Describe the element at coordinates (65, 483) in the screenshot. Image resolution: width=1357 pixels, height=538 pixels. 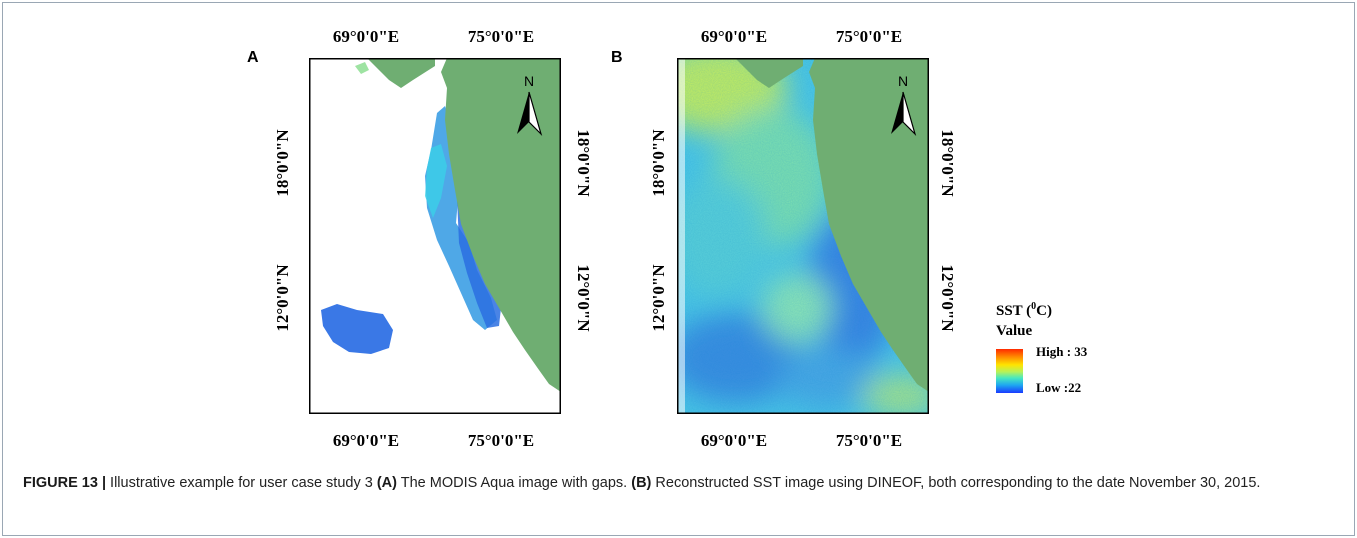
I see `caption-figure-label: FIGURE 13 |` at that location.